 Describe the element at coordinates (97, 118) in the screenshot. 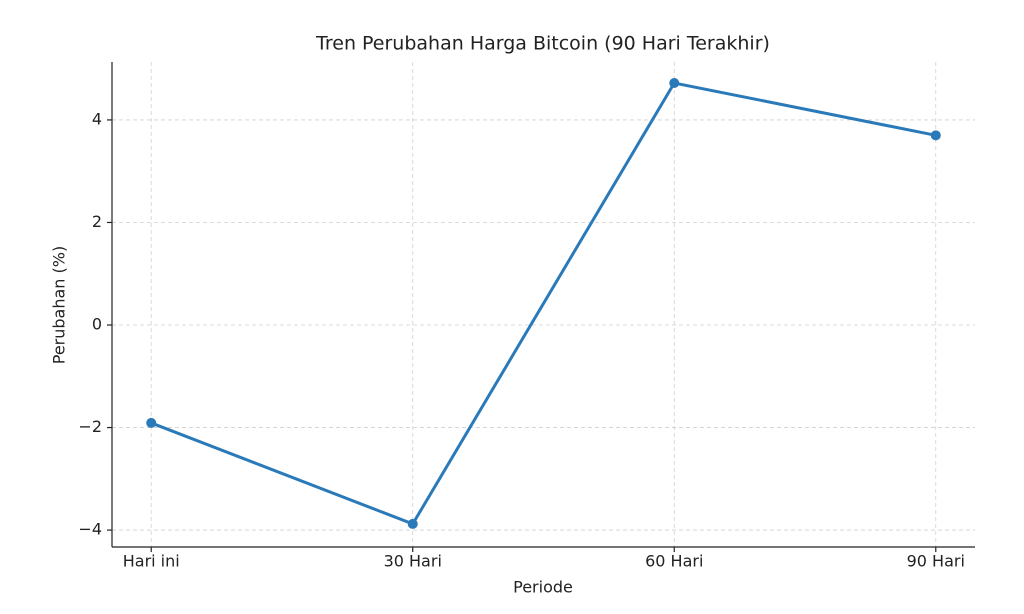

I see `y-tick-label: 4` at that location.